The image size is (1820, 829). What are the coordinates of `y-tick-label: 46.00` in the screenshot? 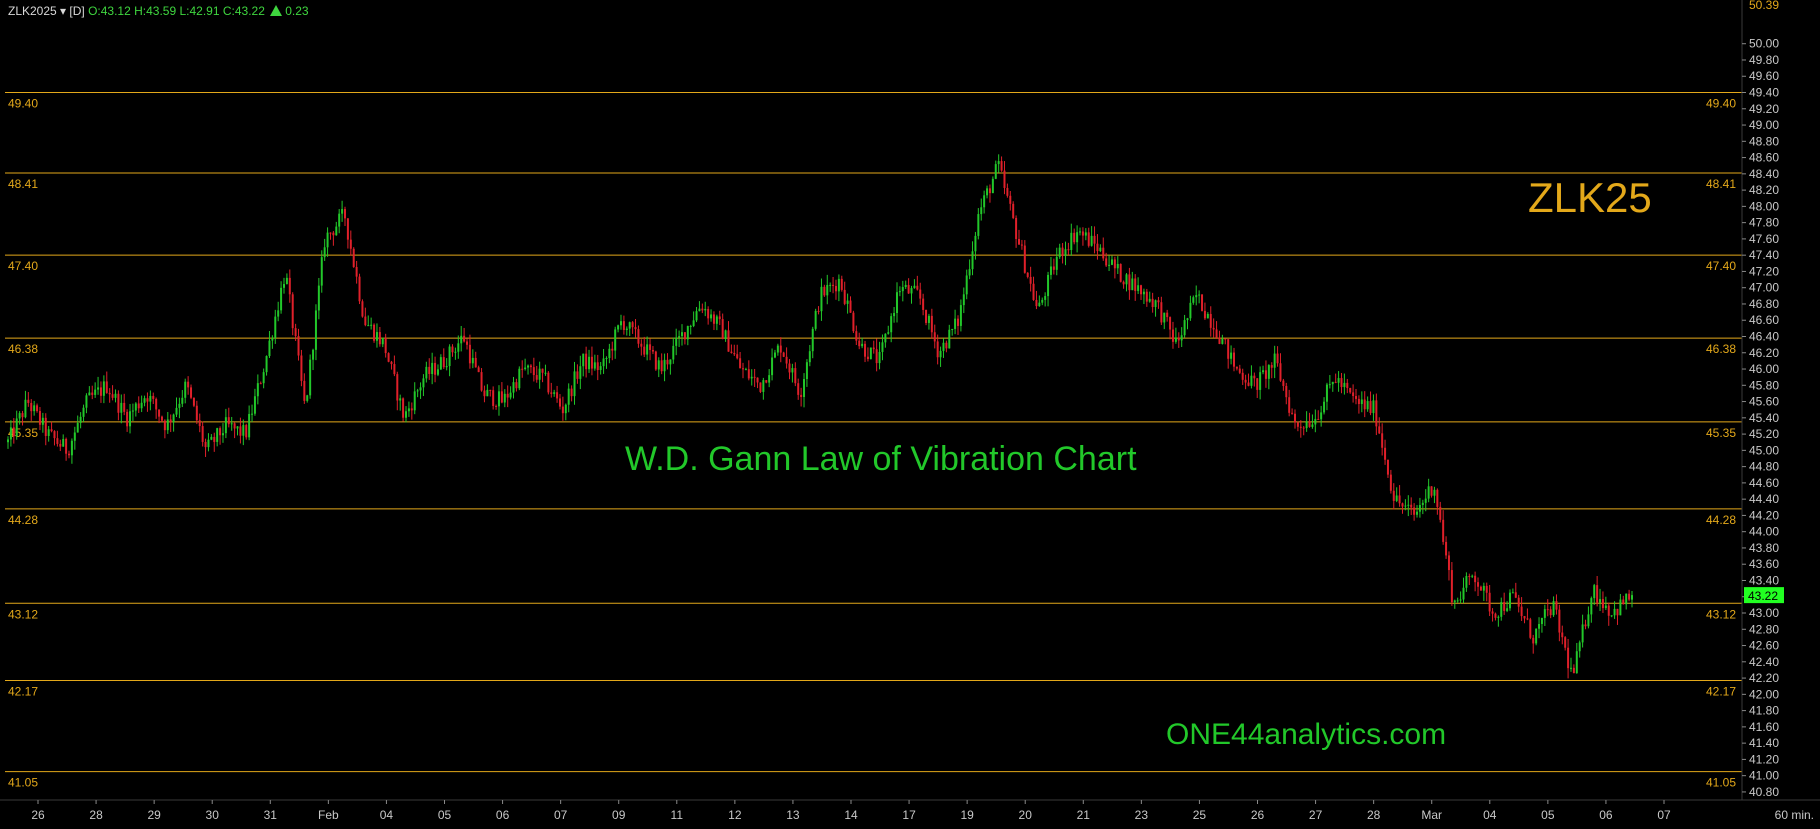 It's located at (1764, 369).